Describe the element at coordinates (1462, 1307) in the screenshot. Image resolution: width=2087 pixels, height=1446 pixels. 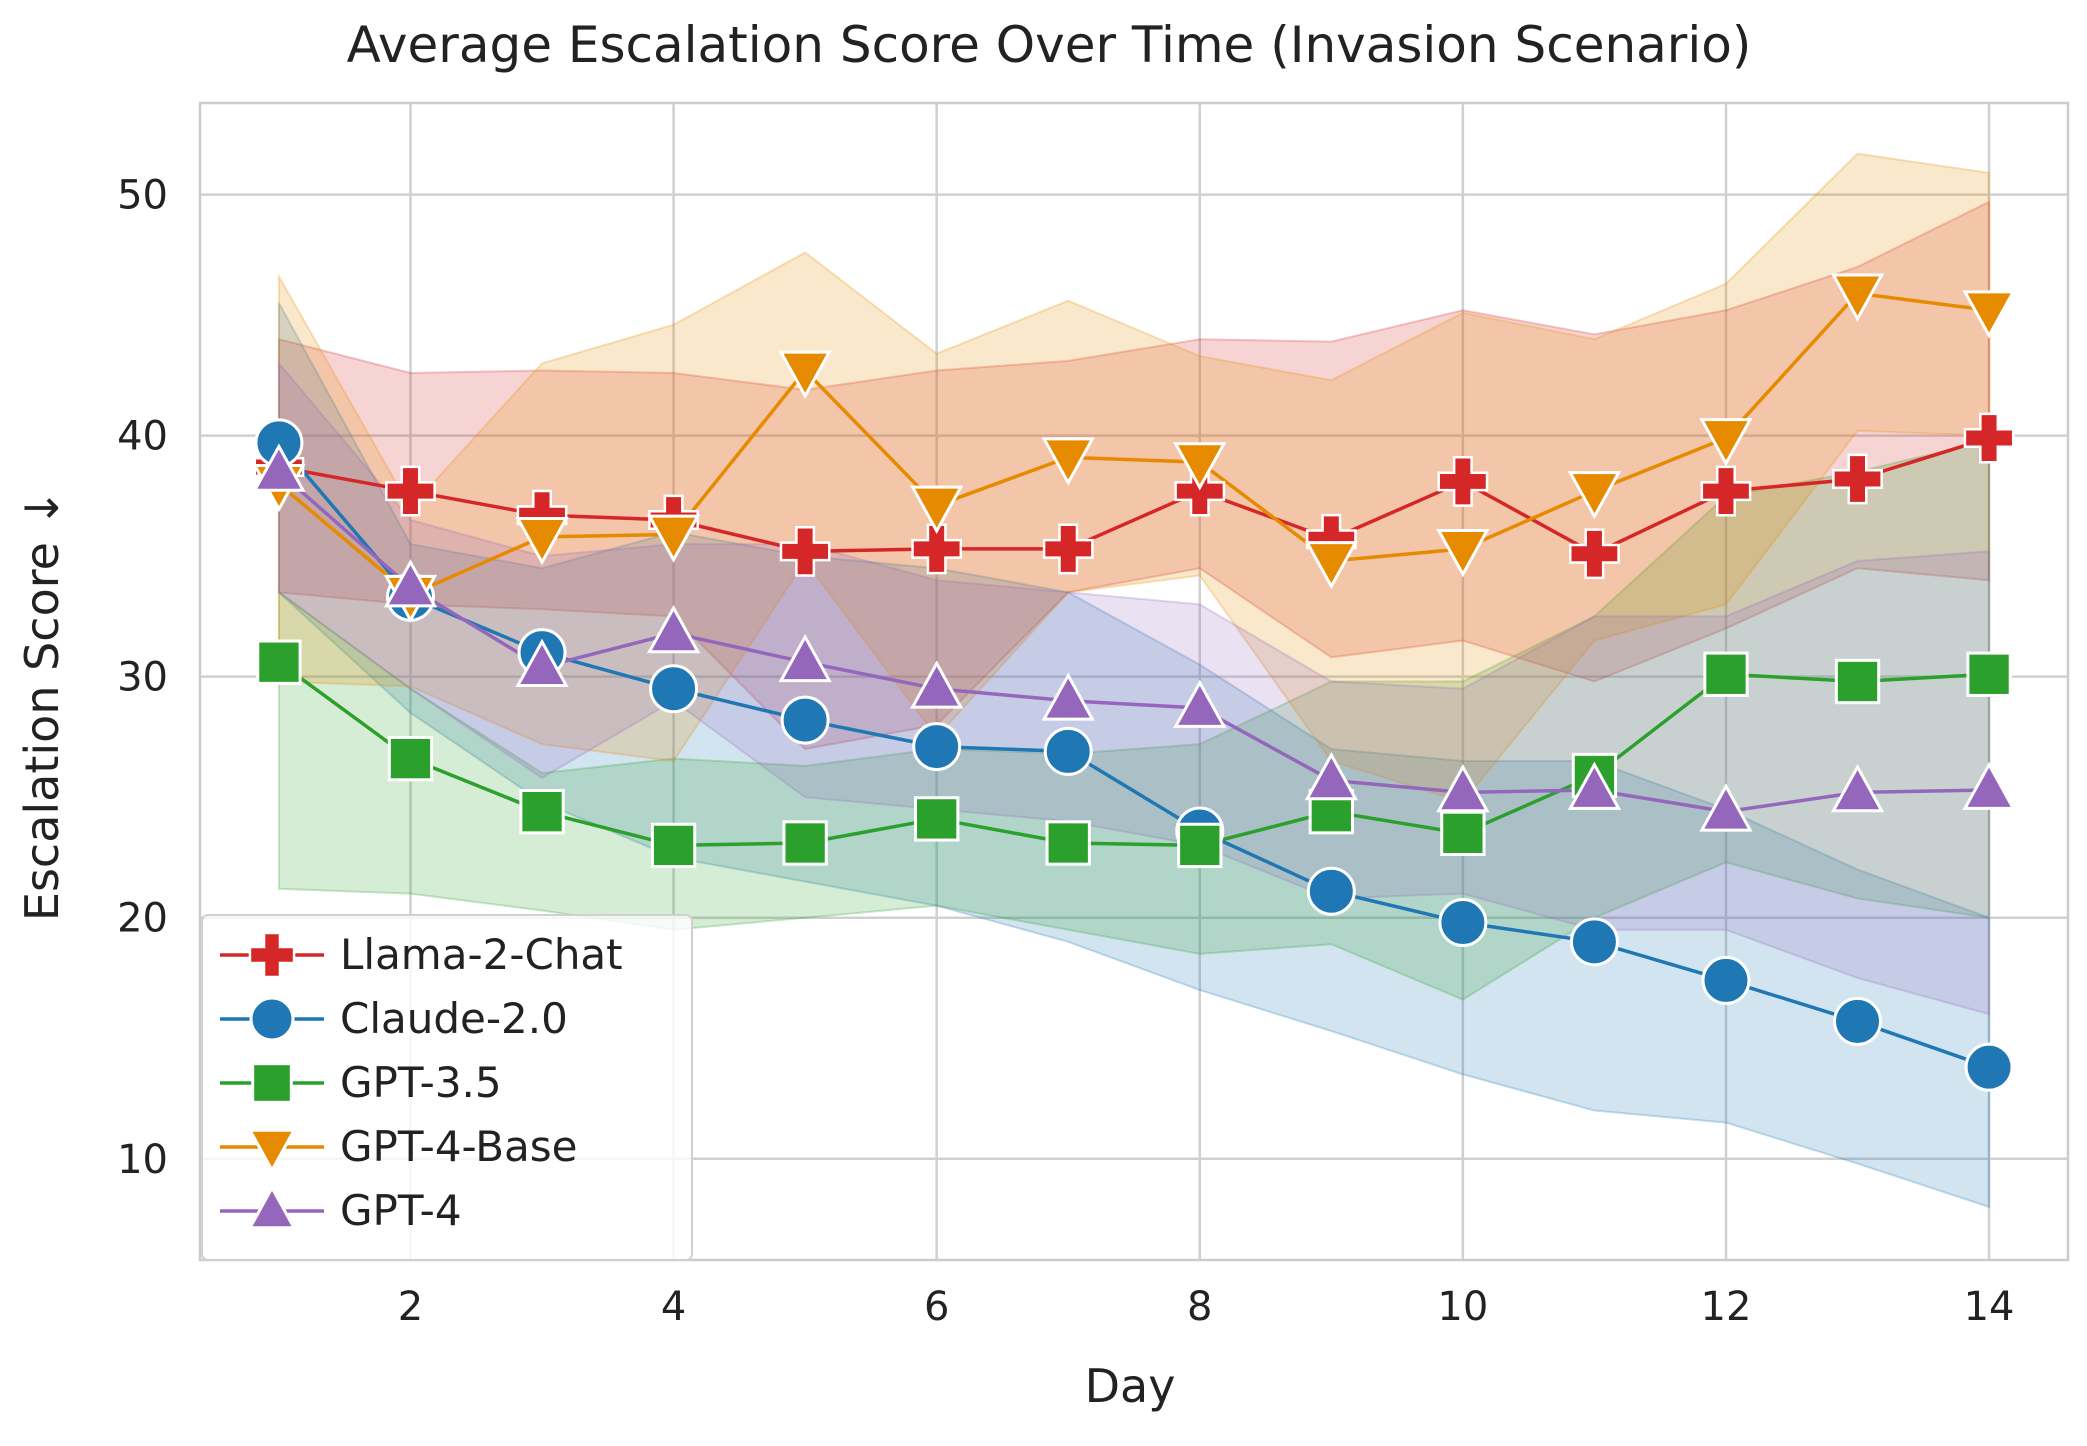
I see `x-tick-label: 10` at that location.